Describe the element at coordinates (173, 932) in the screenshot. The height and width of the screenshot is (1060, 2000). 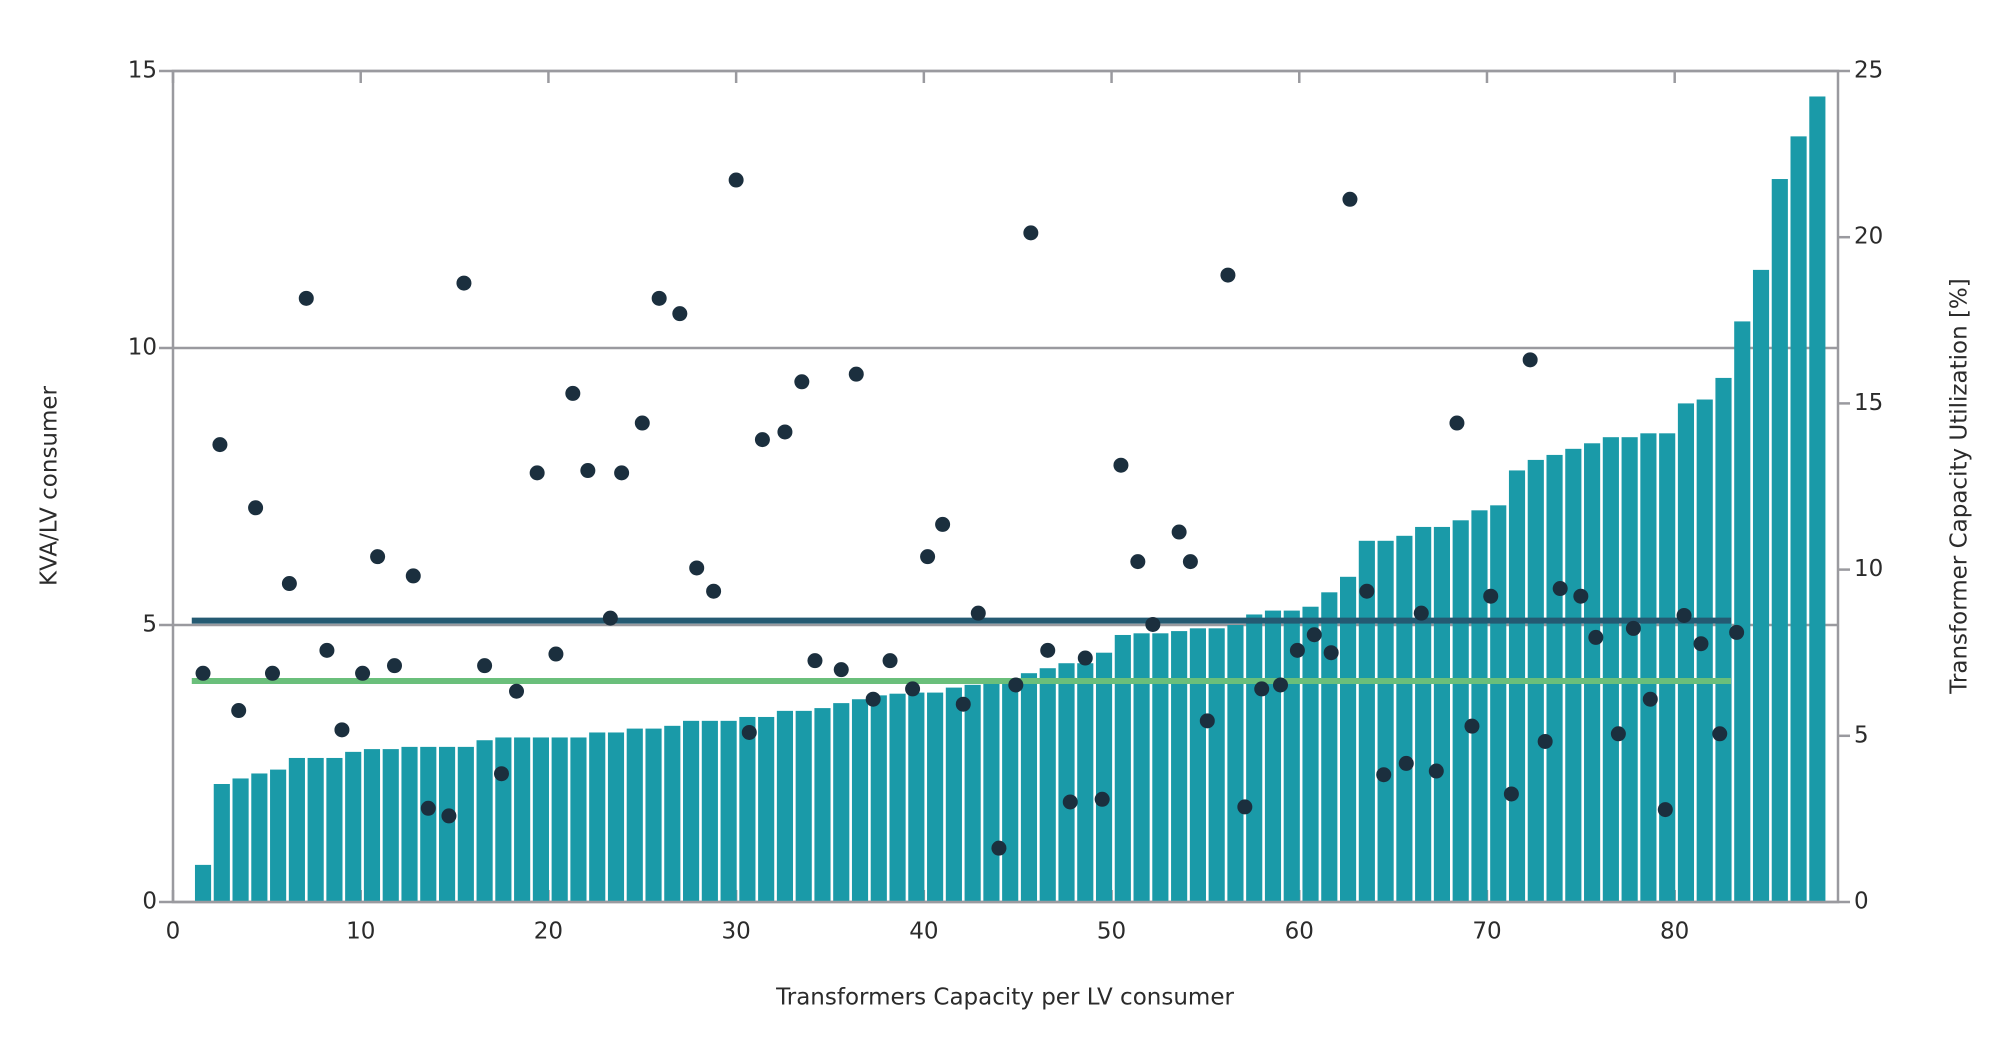
I see `x-tick-label: 0` at that location.